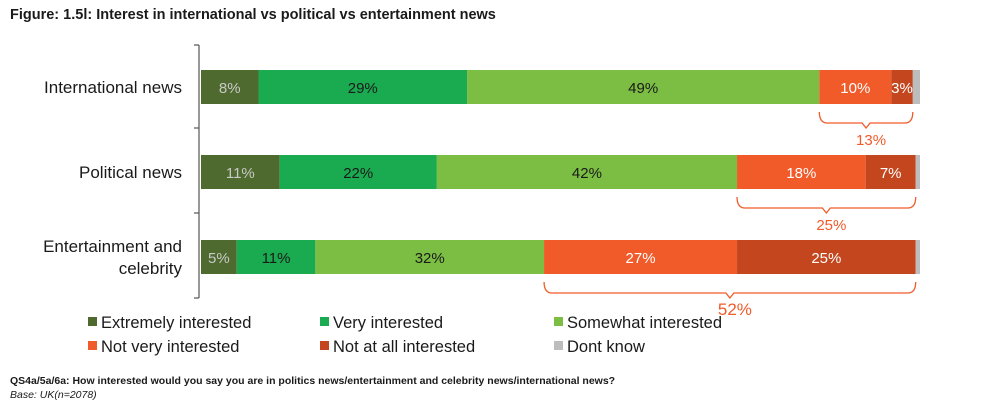 The image size is (987, 406). What do you see at coordinates (606, 347) in the screenshot?
I see `legend-label-dont-know: Dont know` at bounding box center [606, 347].